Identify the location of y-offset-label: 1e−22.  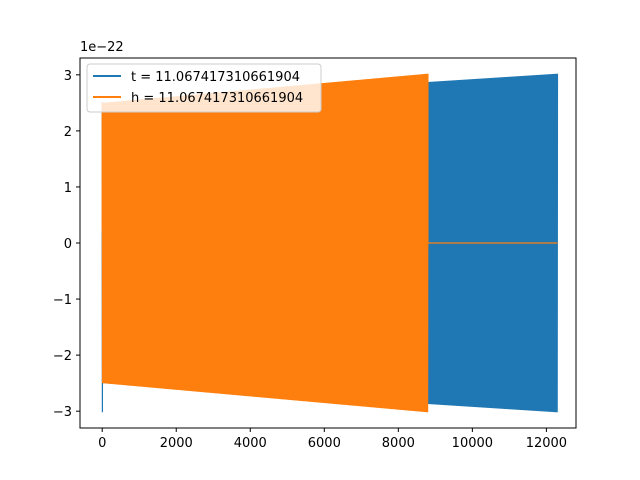
(102, 47).